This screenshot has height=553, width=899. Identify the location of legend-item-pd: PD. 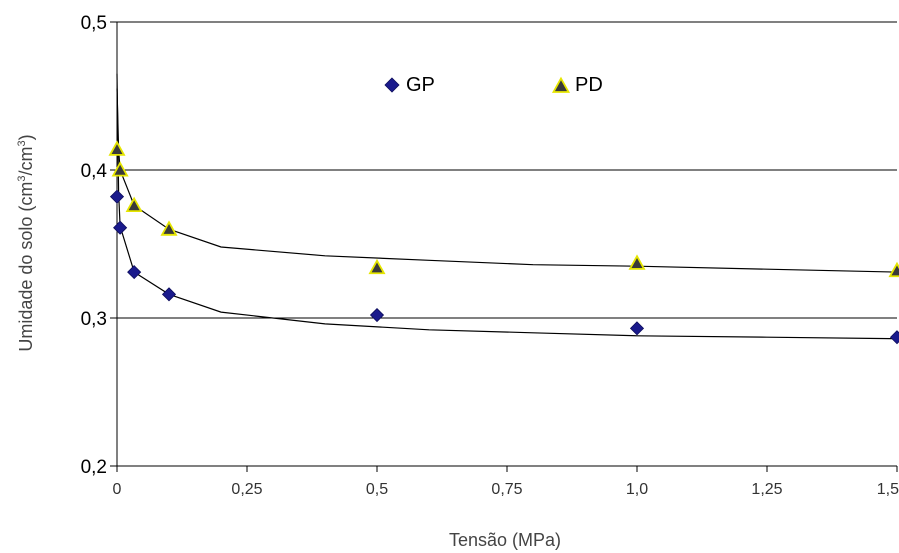
(577, 85).